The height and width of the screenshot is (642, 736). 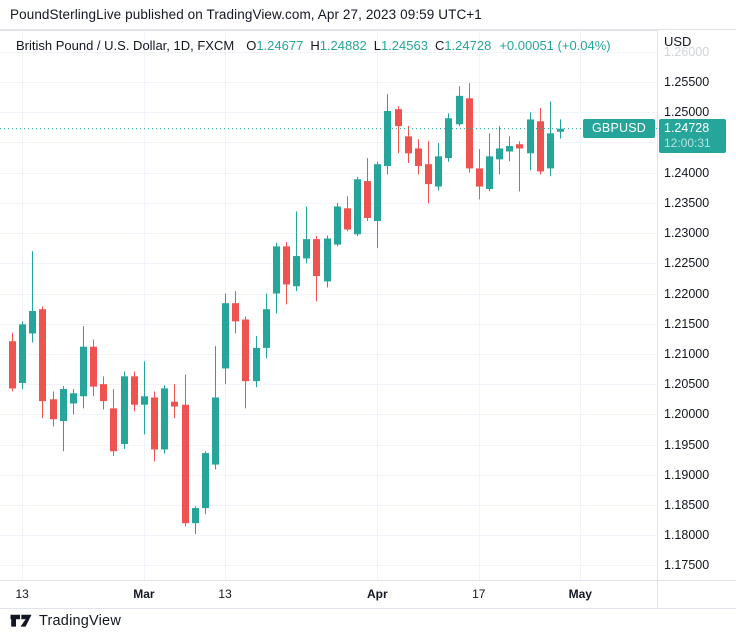 What do you see at coordinates (144, 594) in the screenshot?
I see `time-axis-label: Mar` at bounding box center [144, 594].